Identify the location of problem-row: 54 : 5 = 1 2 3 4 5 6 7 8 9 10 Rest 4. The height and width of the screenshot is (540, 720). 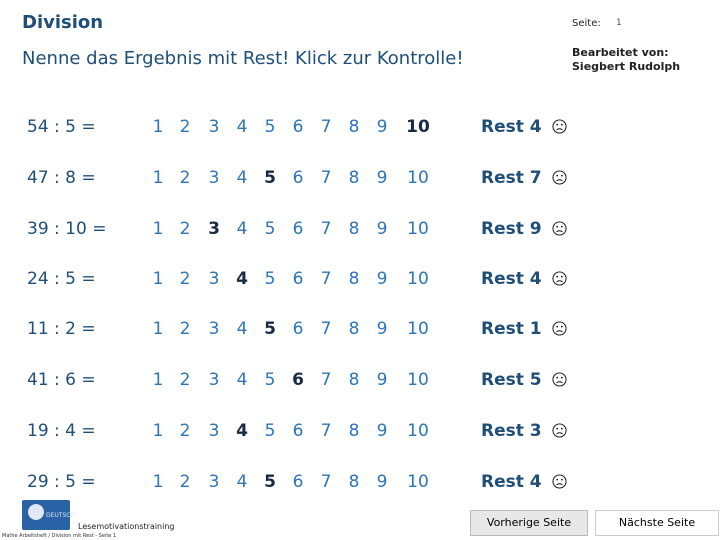
(360, 127).